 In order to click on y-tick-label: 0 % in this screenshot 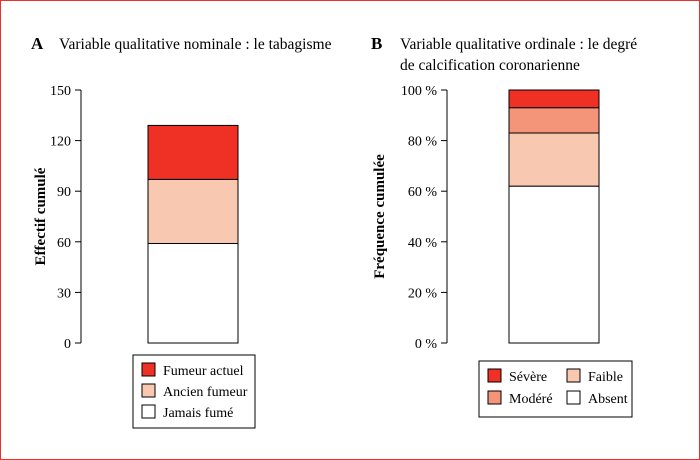, I will do `click(426, 344)`.